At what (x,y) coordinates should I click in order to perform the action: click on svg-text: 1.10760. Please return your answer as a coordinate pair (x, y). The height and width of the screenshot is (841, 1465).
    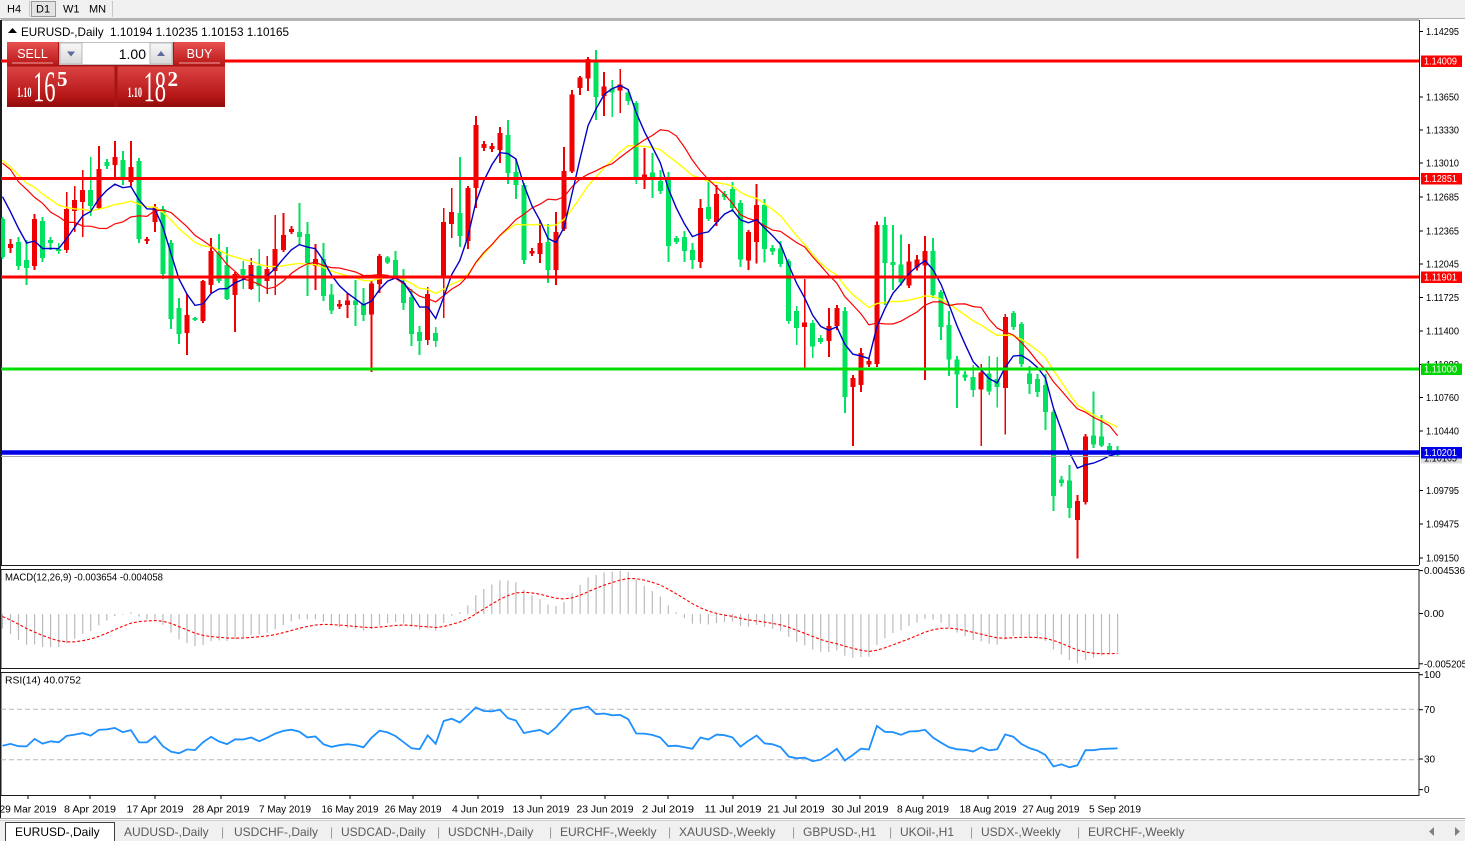
    Looking at the image, I should click on (1442, 398).